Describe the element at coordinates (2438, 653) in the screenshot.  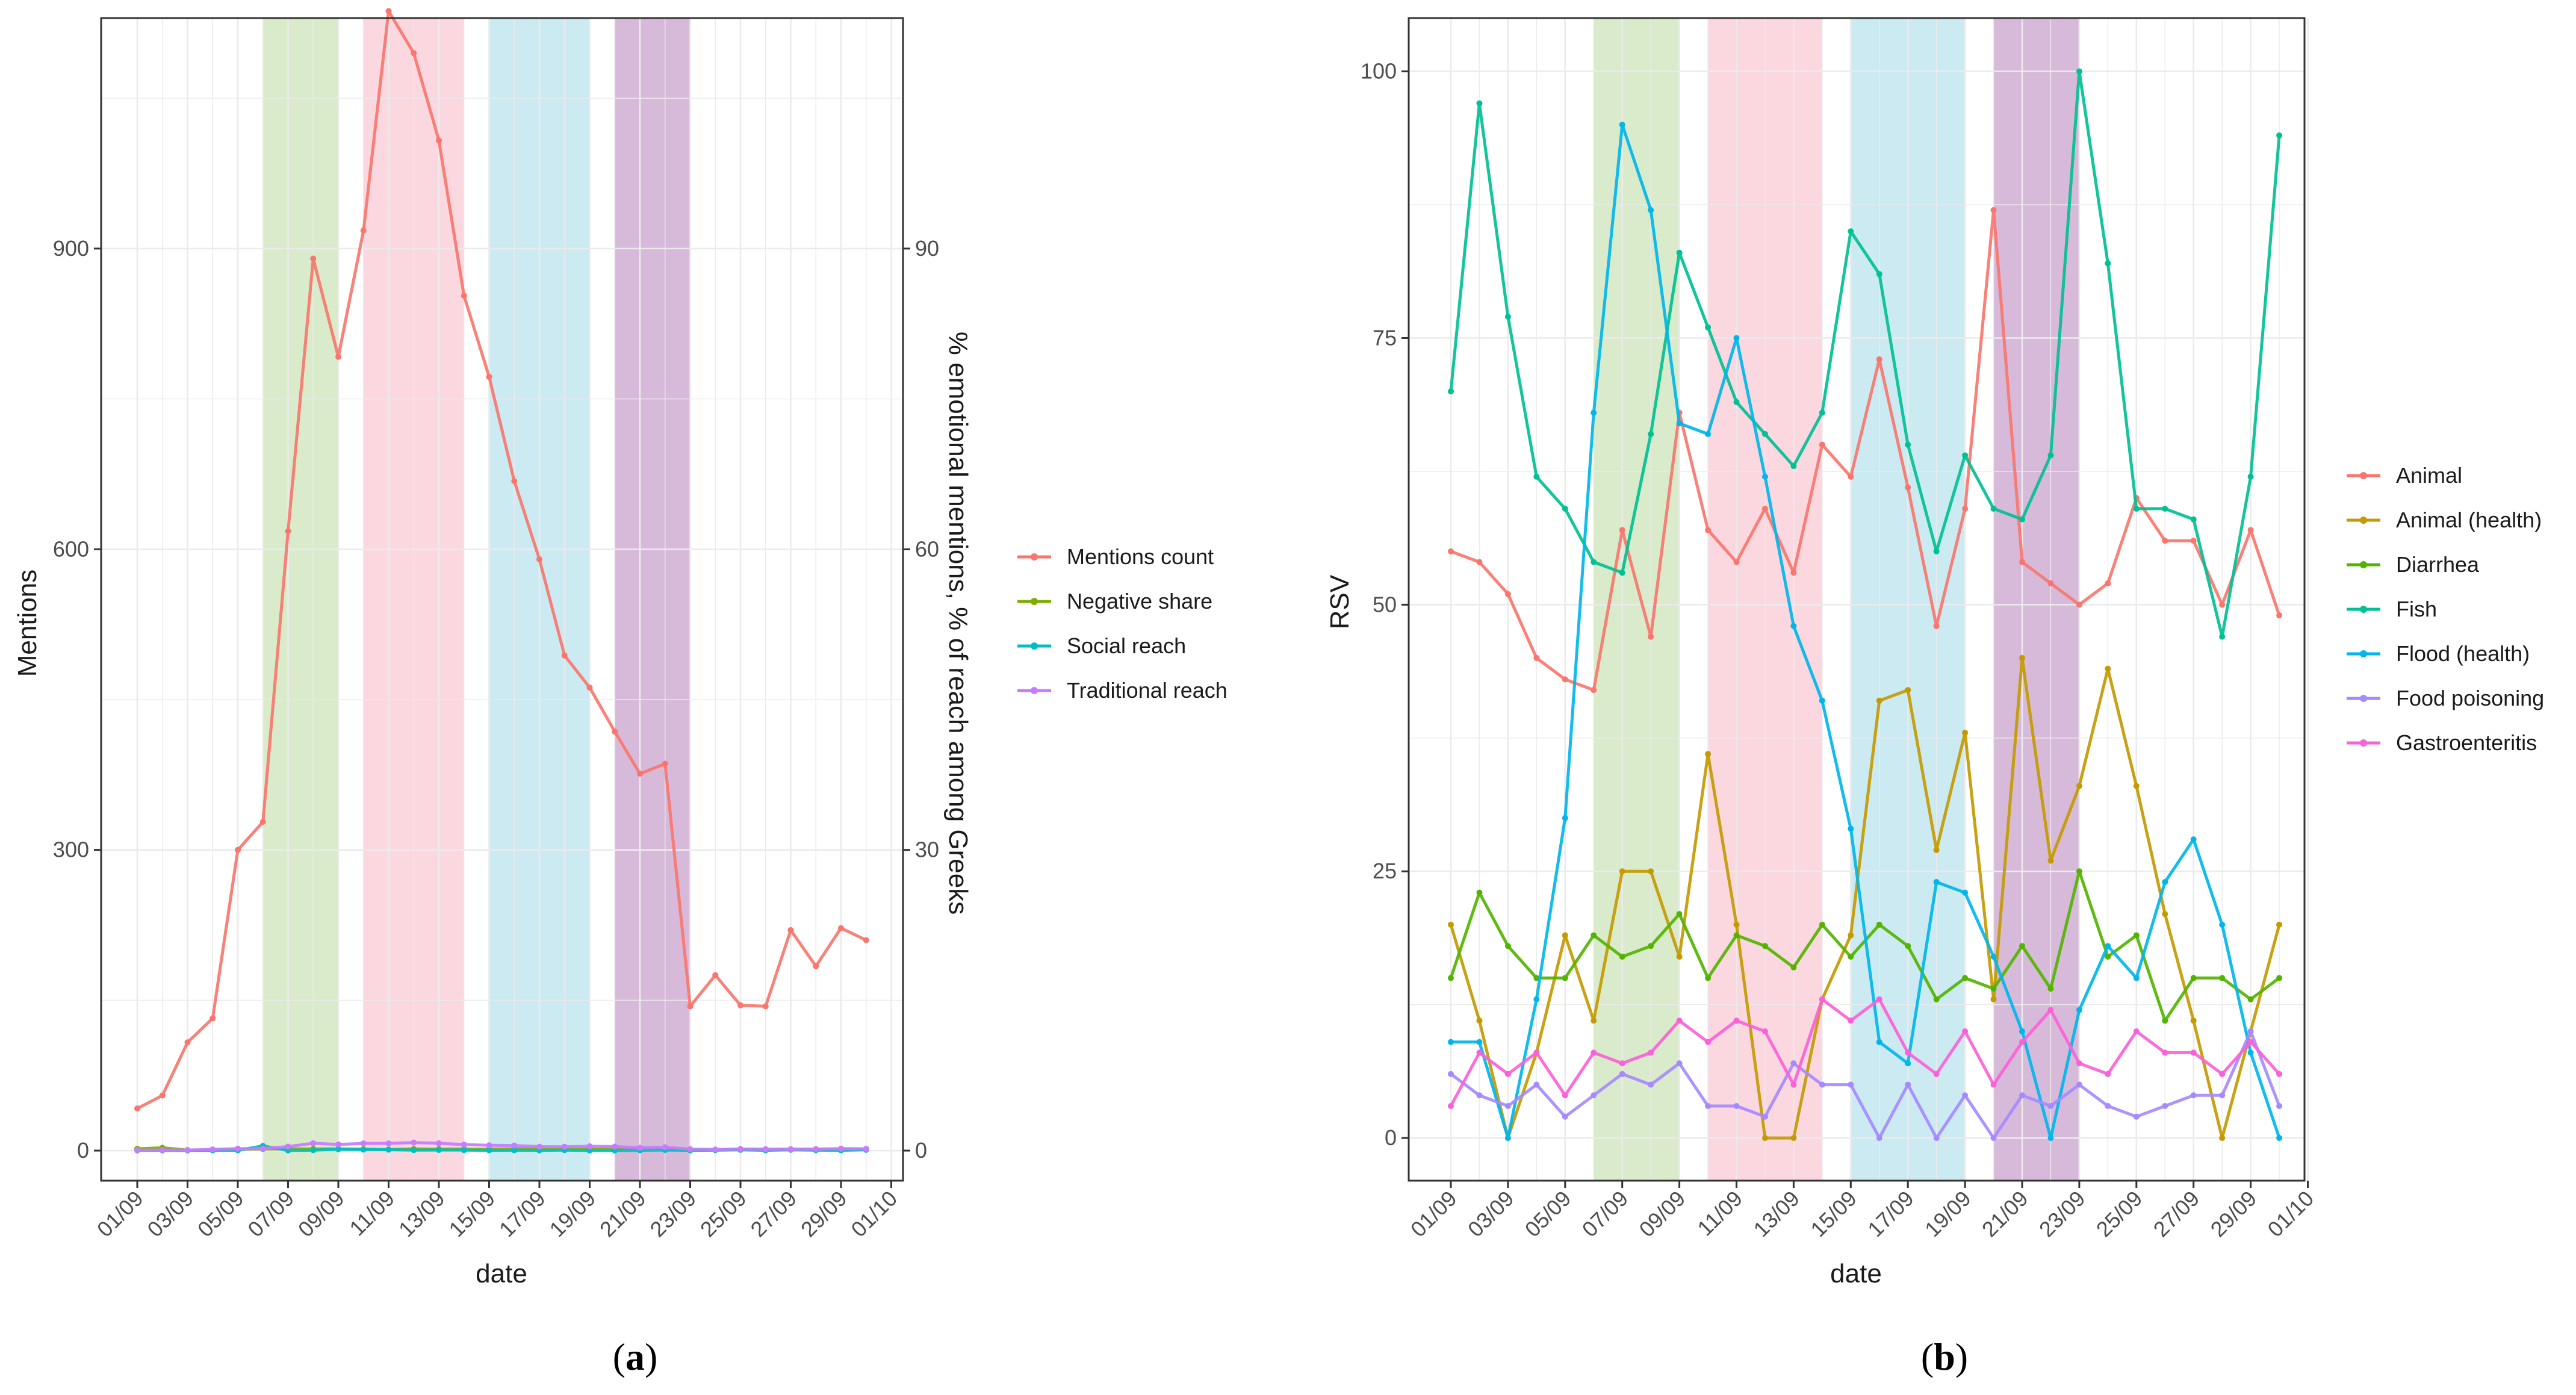
I see `b-legend-item: Flood (health)` at that location.